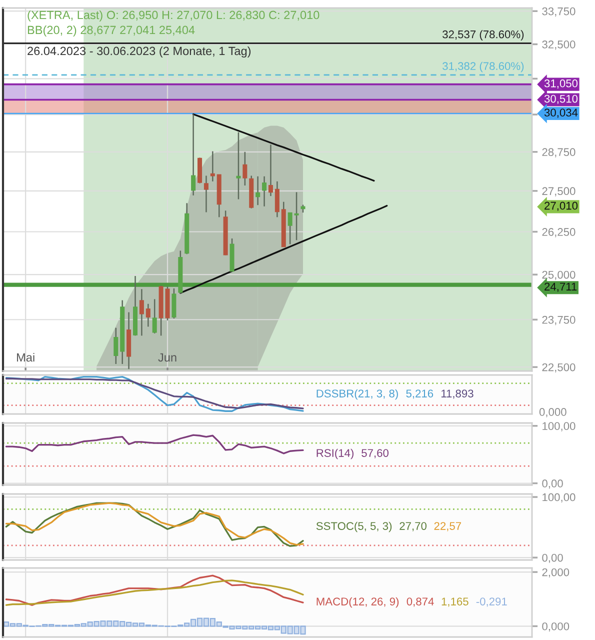 This screenshot has width=595, height=640. I want to click on text: DSSBR(21, 3, 8), so click(357, 394).